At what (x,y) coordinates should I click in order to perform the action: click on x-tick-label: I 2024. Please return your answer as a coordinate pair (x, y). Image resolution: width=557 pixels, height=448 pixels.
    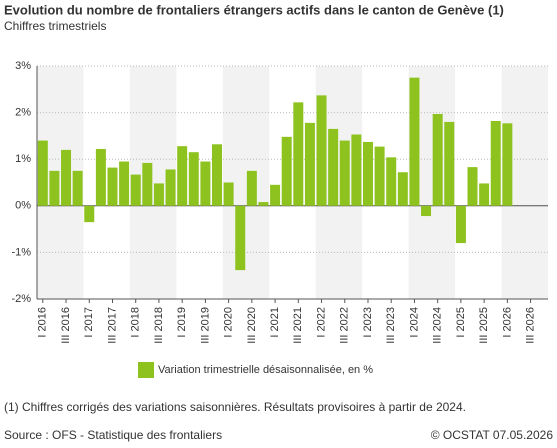
    Looking at the image, I should click on (414, 322).